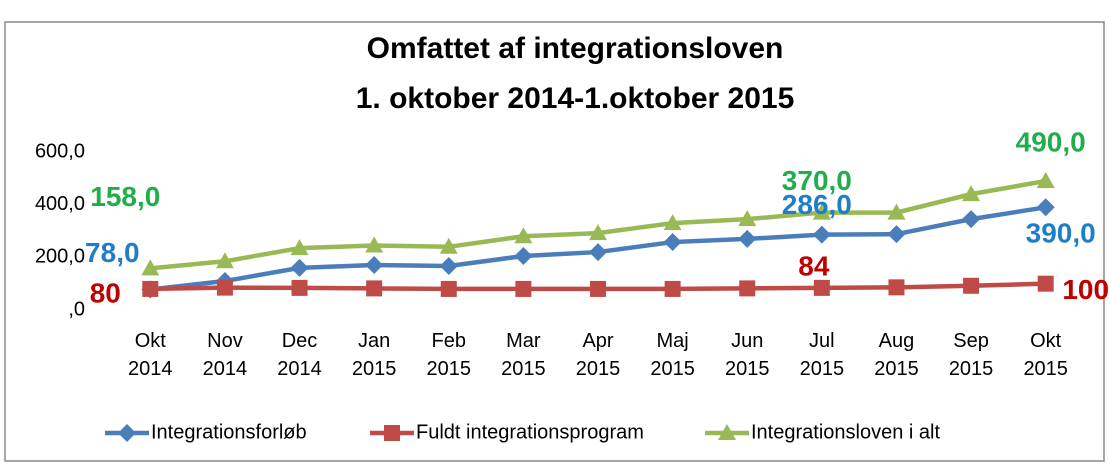 The height and width of the screenshot is (465, 1109). Describe the element at coordinates (896, 355) in the screenshot. I see `x-tick-label: Aug 2015` at that location.